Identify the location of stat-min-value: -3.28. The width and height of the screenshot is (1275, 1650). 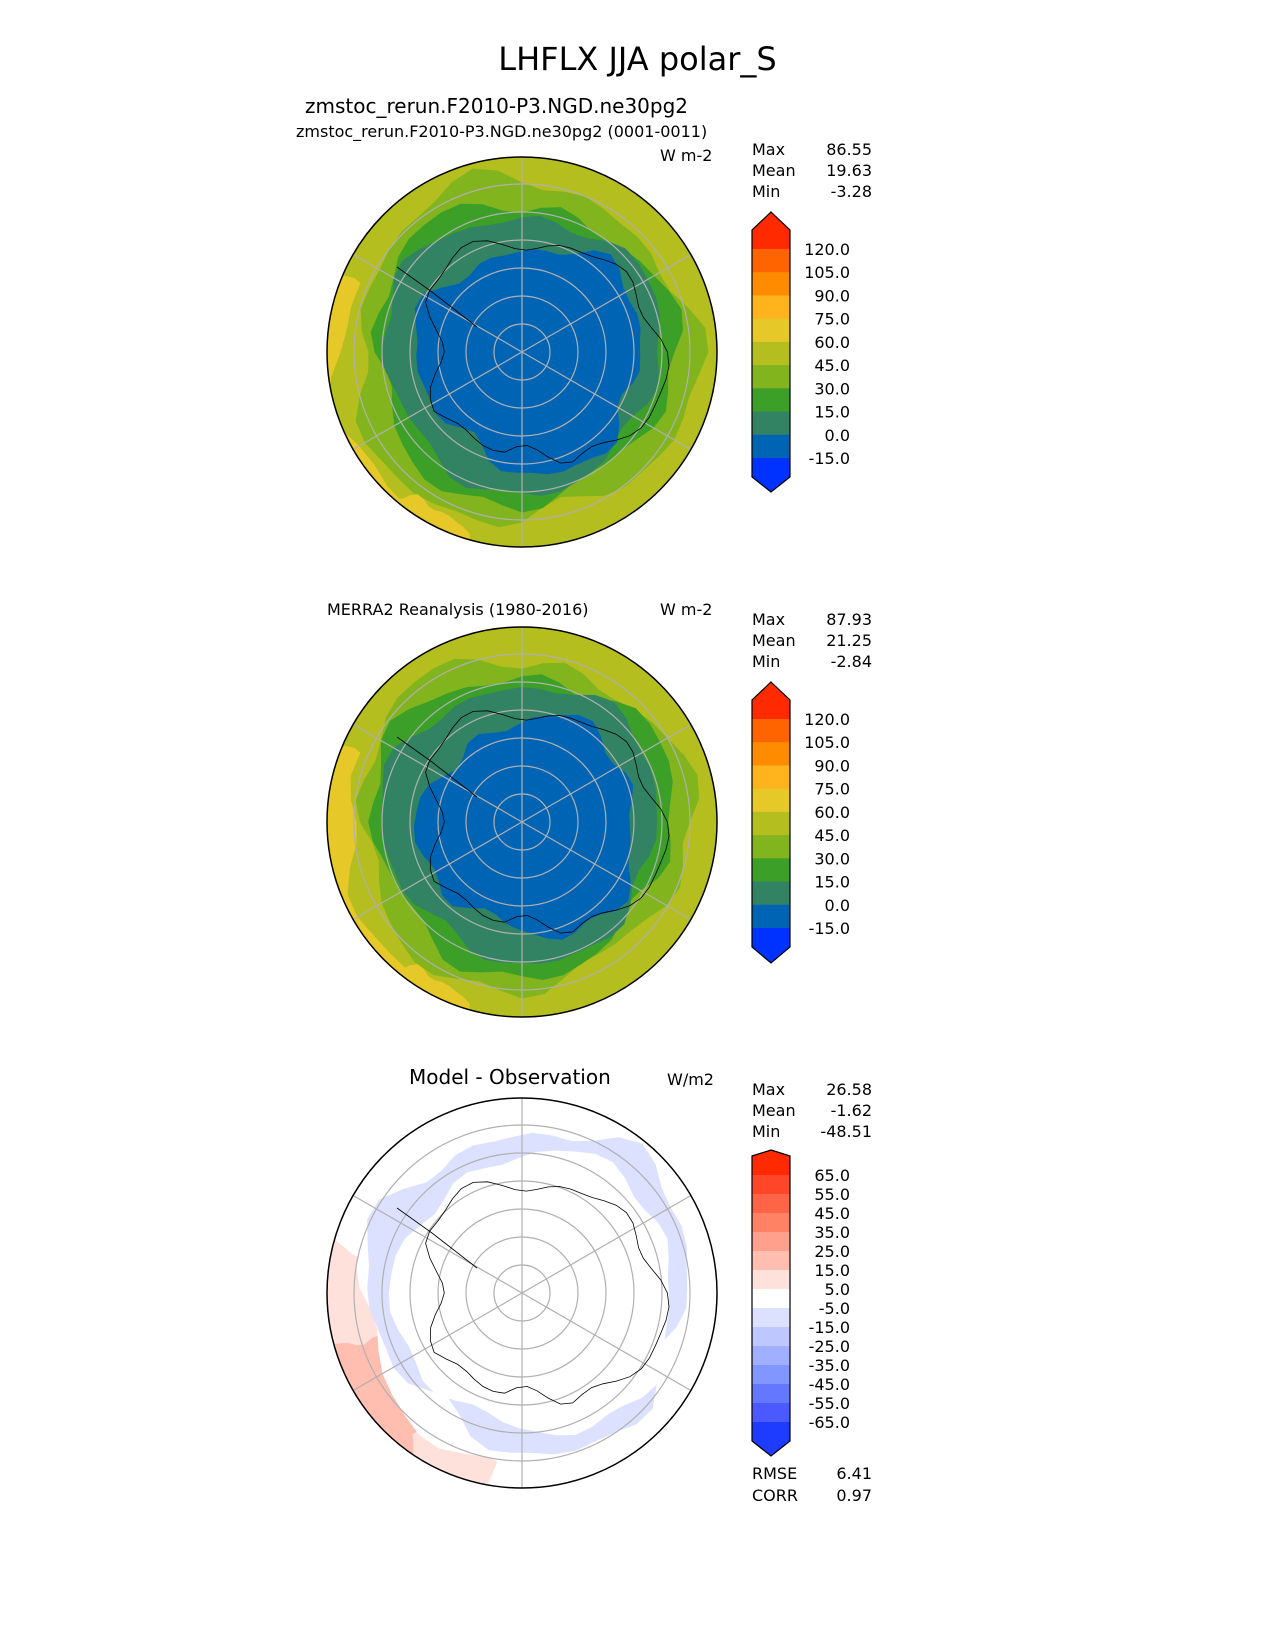
(851, 191).